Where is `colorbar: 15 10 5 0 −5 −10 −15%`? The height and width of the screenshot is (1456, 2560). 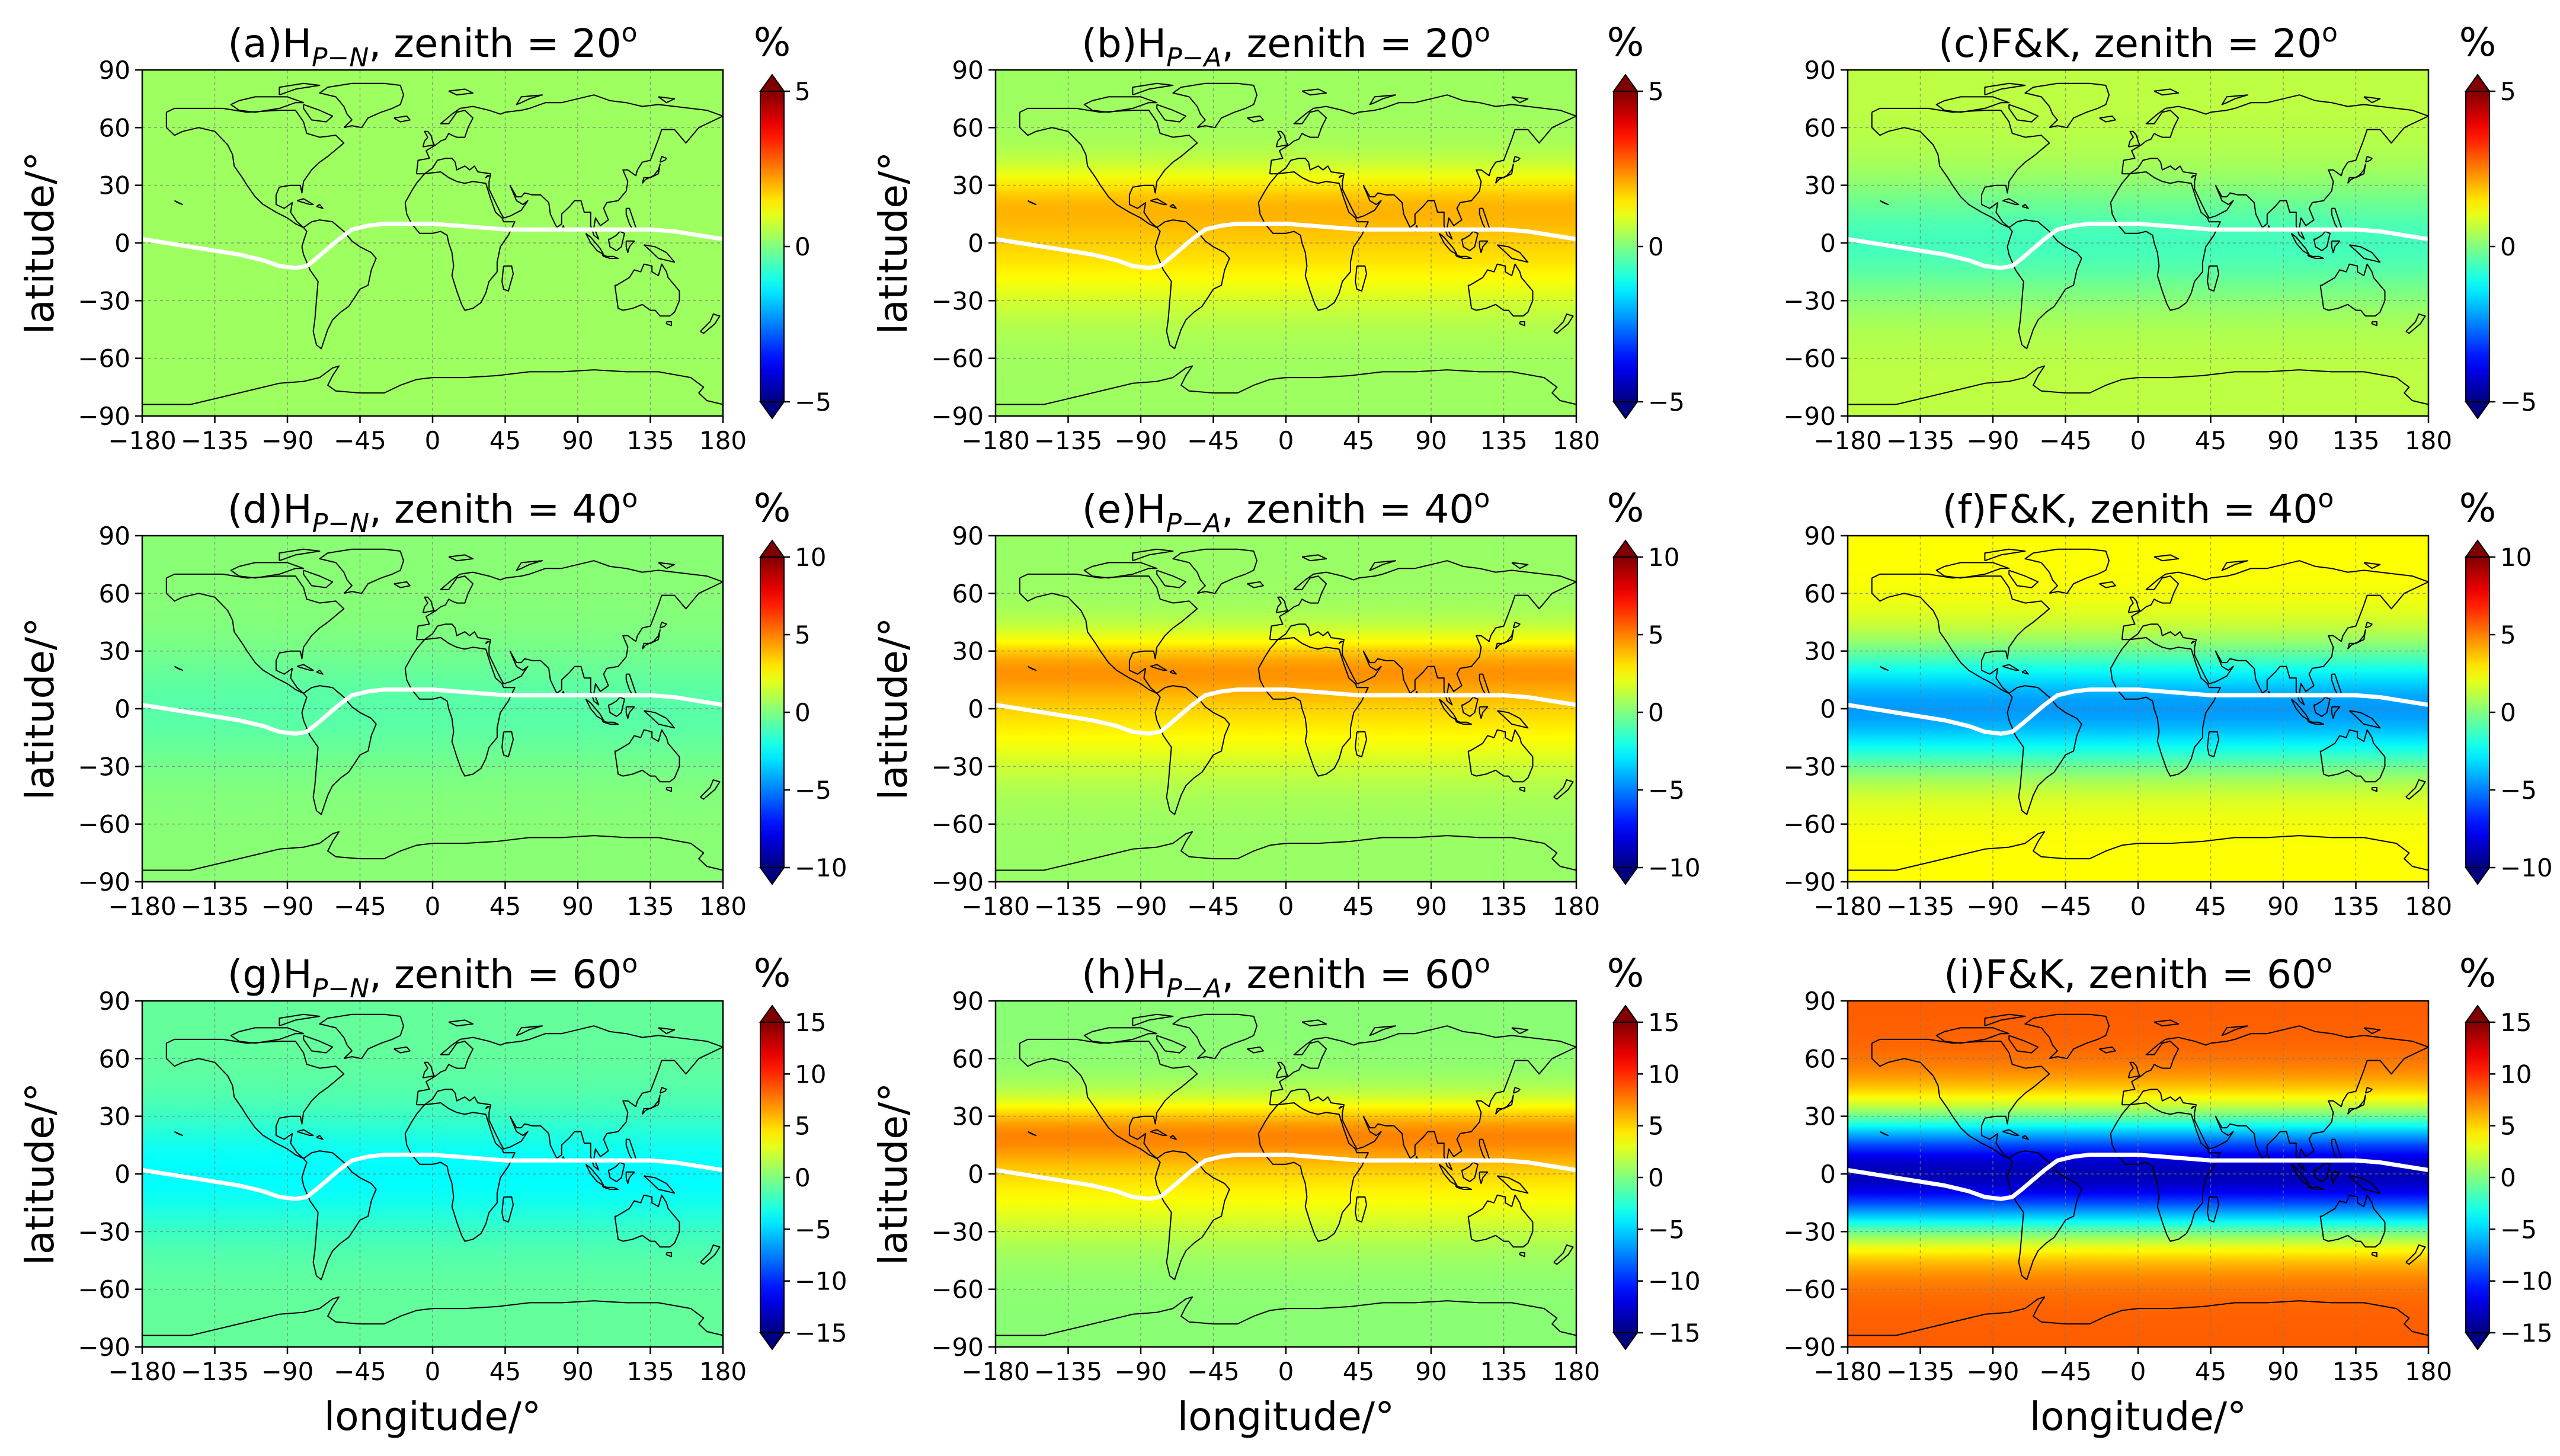
colorbar: 15 10 5 0 −5 −10 −15% is located at coordinates (2506, 1151).